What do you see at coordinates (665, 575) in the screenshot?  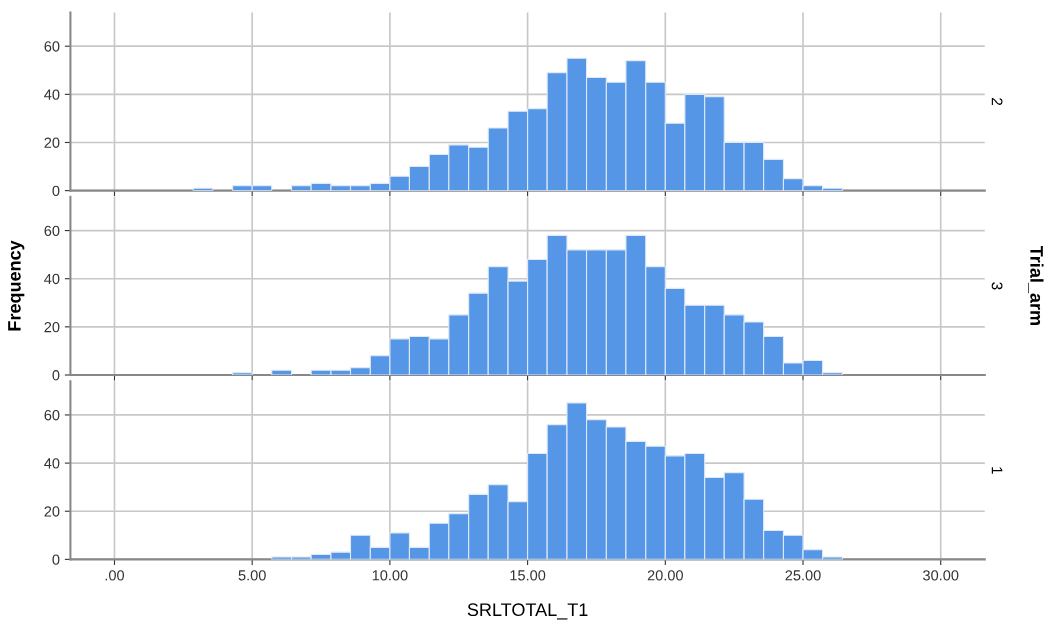 I see `x-tick-label: 20.00` at bounding box center [665, 575].